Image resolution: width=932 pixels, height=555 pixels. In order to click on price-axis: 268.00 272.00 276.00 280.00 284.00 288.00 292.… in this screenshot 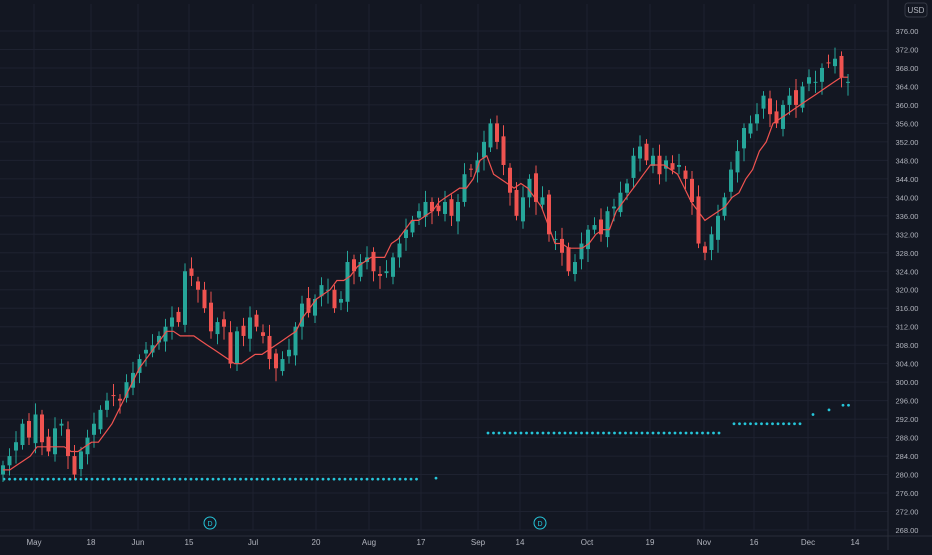, I will do `click(909, 275)`.